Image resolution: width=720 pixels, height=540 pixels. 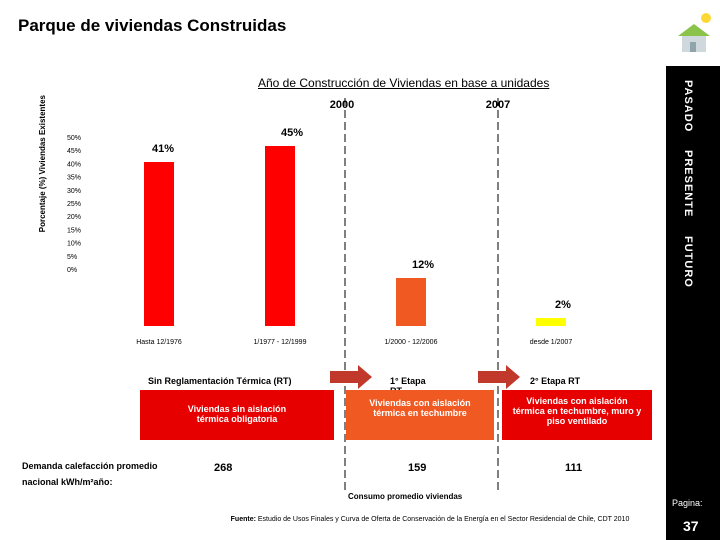 I want to click on demand-value-1: 268, so click(x=223, y=468).